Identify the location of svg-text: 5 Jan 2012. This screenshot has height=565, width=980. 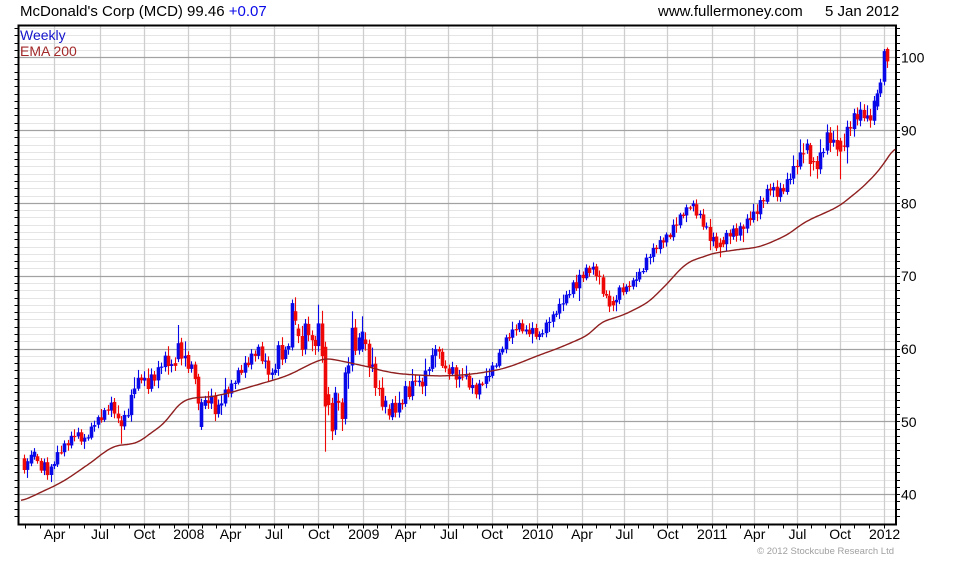
(862, 11).